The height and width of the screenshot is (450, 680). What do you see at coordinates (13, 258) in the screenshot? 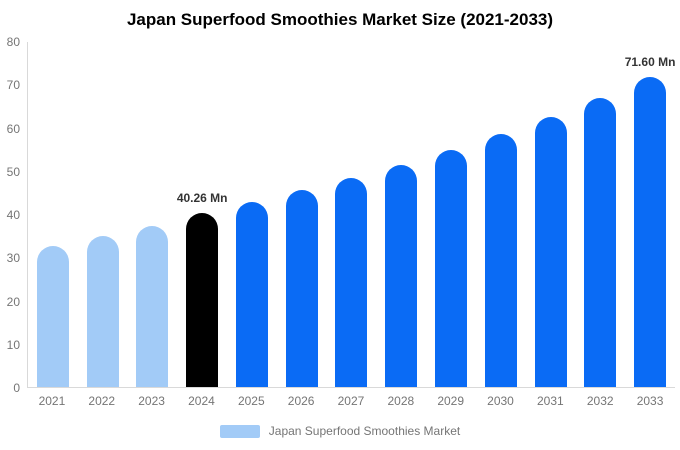
I see `y-tick-label: 30` at bounding box center [13, 258].